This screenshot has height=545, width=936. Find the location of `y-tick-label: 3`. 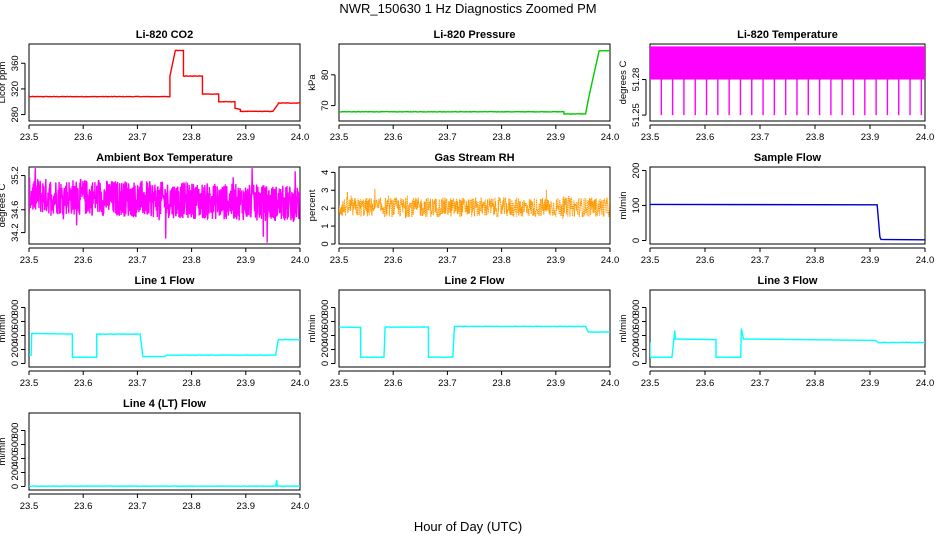

y-tick-label: 3 is located at coordinates (325, 190).